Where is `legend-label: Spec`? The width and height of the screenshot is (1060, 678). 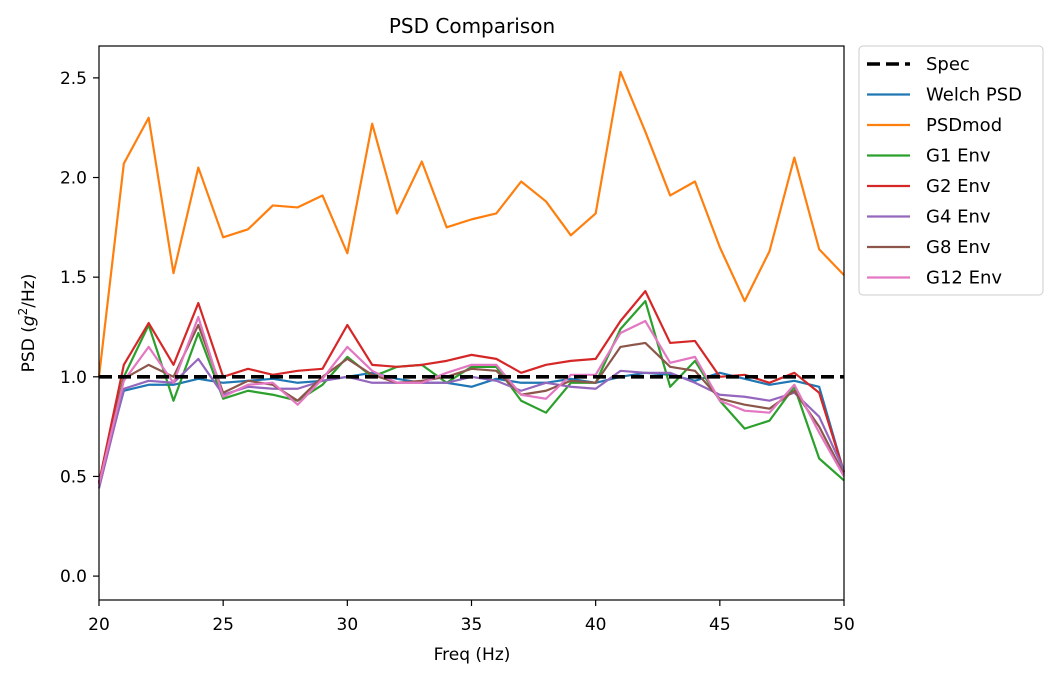
legend-label: Spec is located at coordinates (948, 64).